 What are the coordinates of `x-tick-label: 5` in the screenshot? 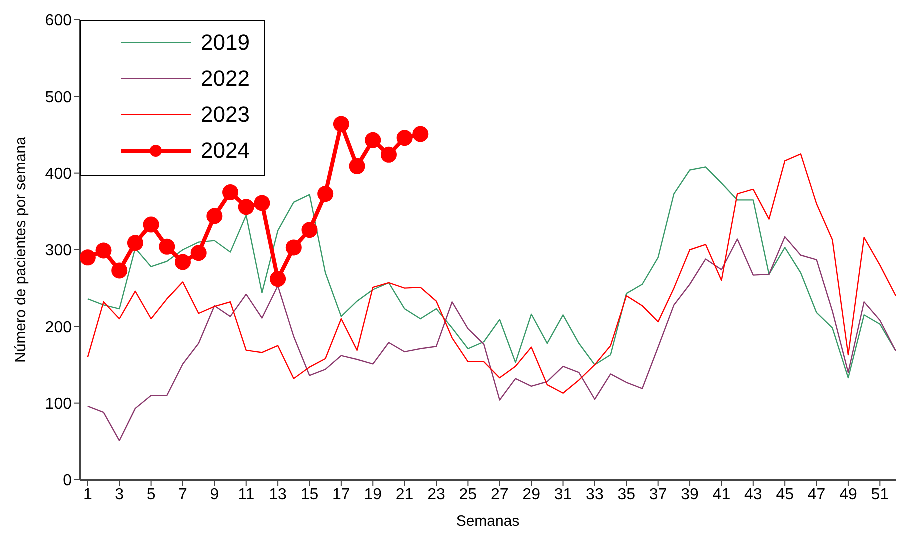 It's located at (151, 495).